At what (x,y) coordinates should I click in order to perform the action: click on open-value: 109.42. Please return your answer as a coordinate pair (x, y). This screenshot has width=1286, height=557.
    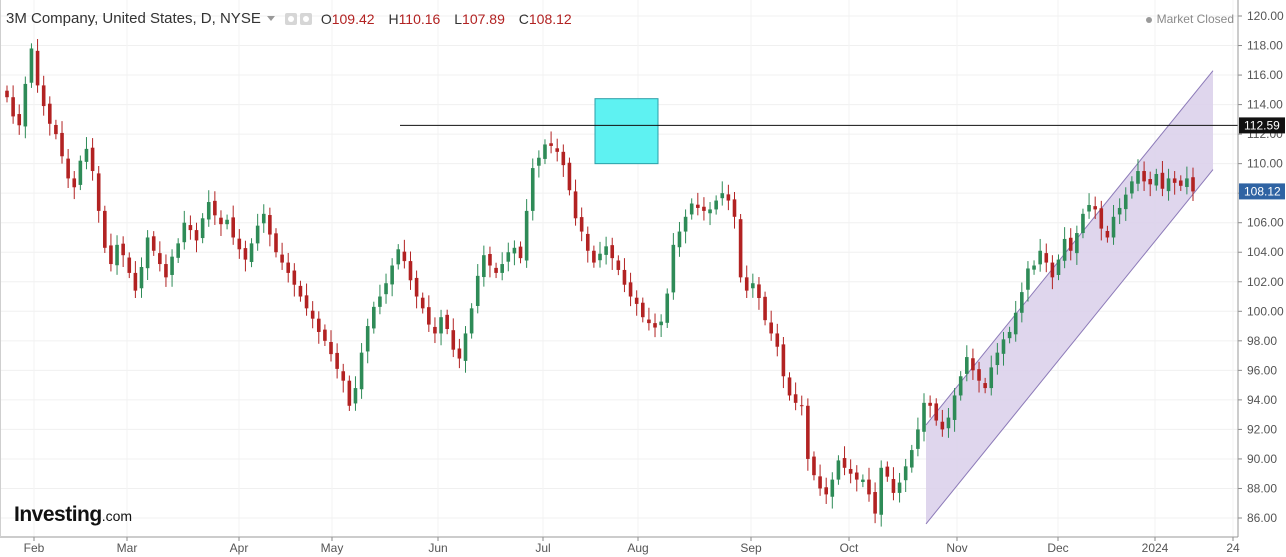
    Looking at the image, I should click on (353, 18).